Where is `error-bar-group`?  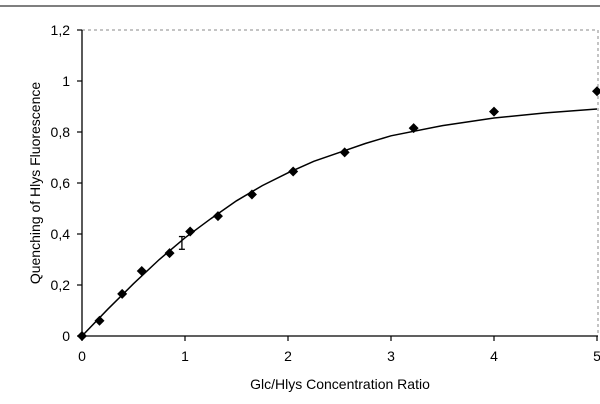
error-bar-group is located at coordinates (181, 242).